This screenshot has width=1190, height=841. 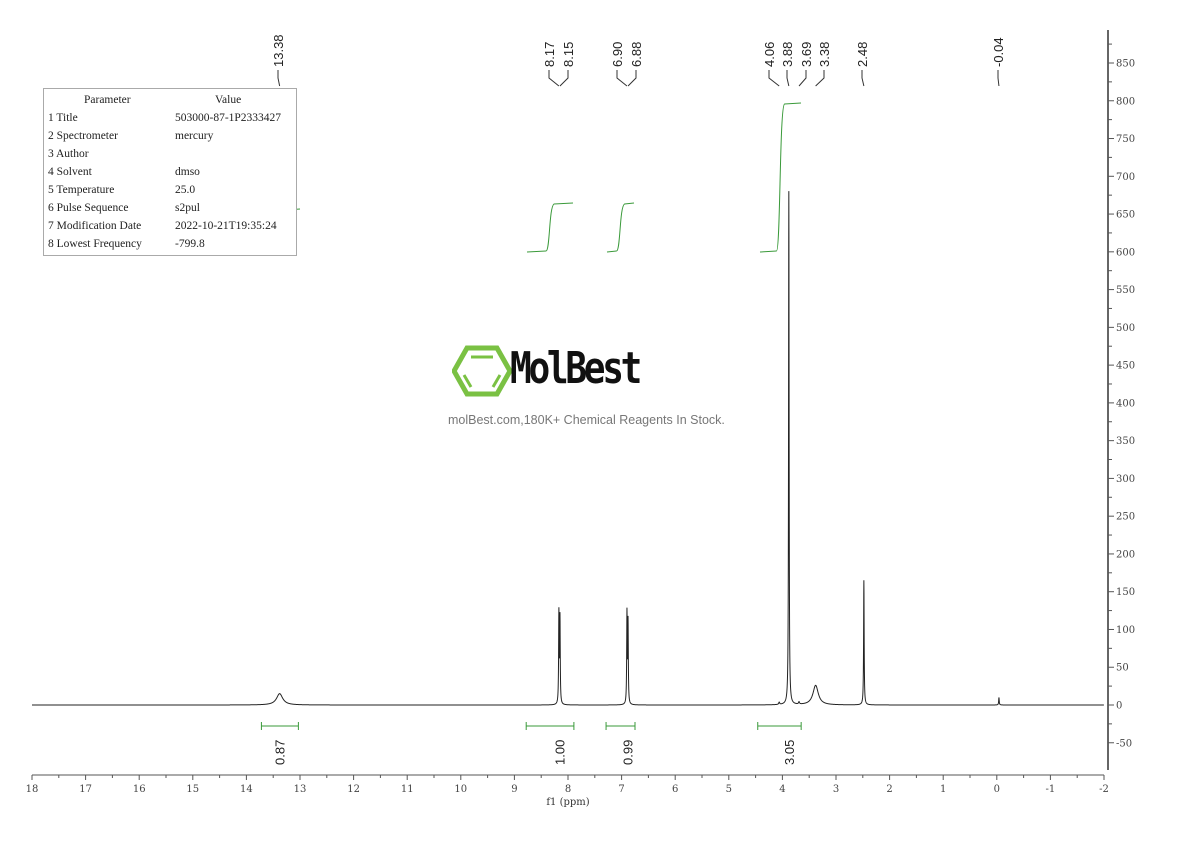 What do you see at coordinates (1125, 177) in the screenshot?
I see `y-tick-label: 700` at bounding box center [1125, 177].